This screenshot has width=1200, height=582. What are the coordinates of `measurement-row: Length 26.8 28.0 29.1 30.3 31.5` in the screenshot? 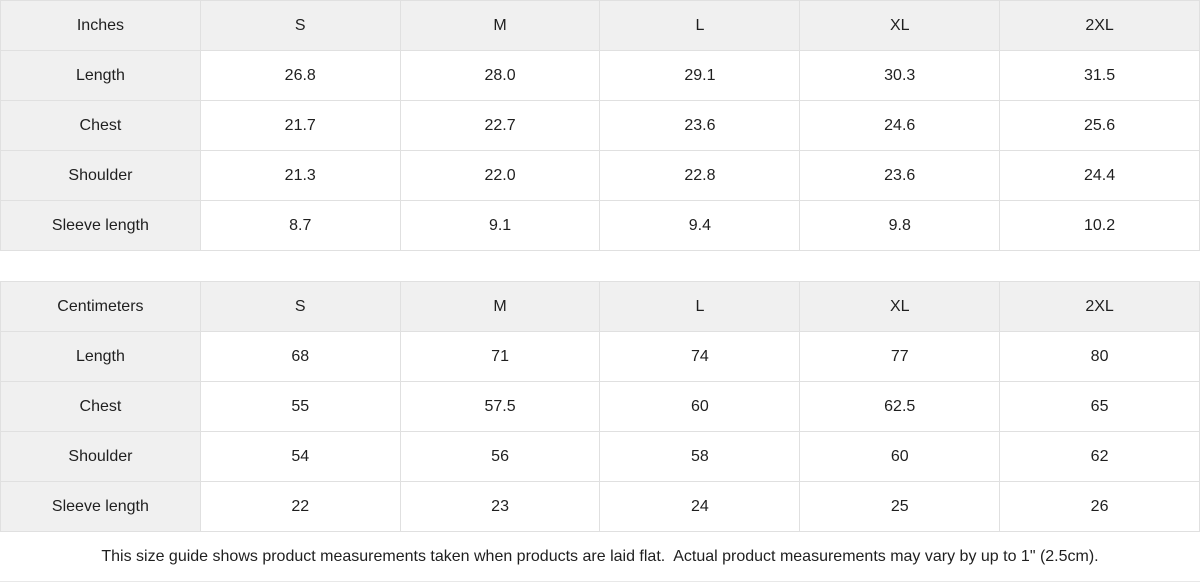 It's located at (600, 75).